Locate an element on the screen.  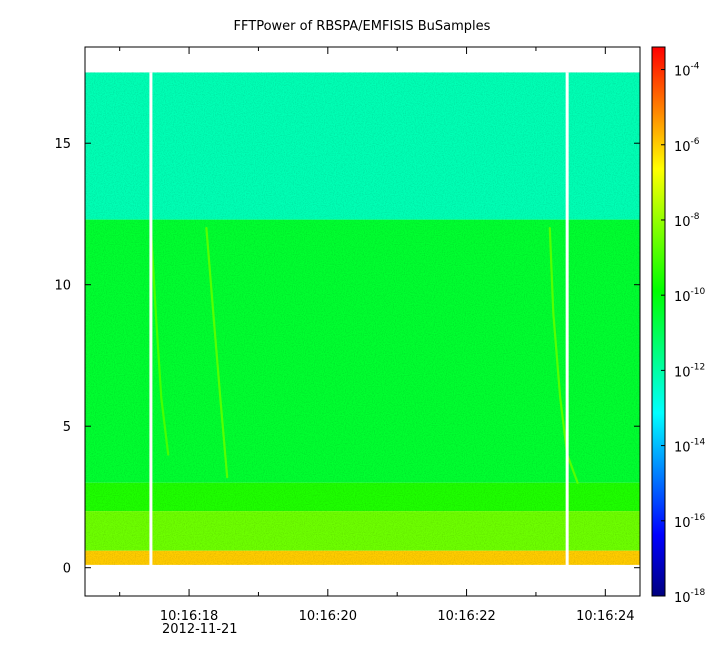
y-tick-label: 0 is located at coordinates (67, 569).